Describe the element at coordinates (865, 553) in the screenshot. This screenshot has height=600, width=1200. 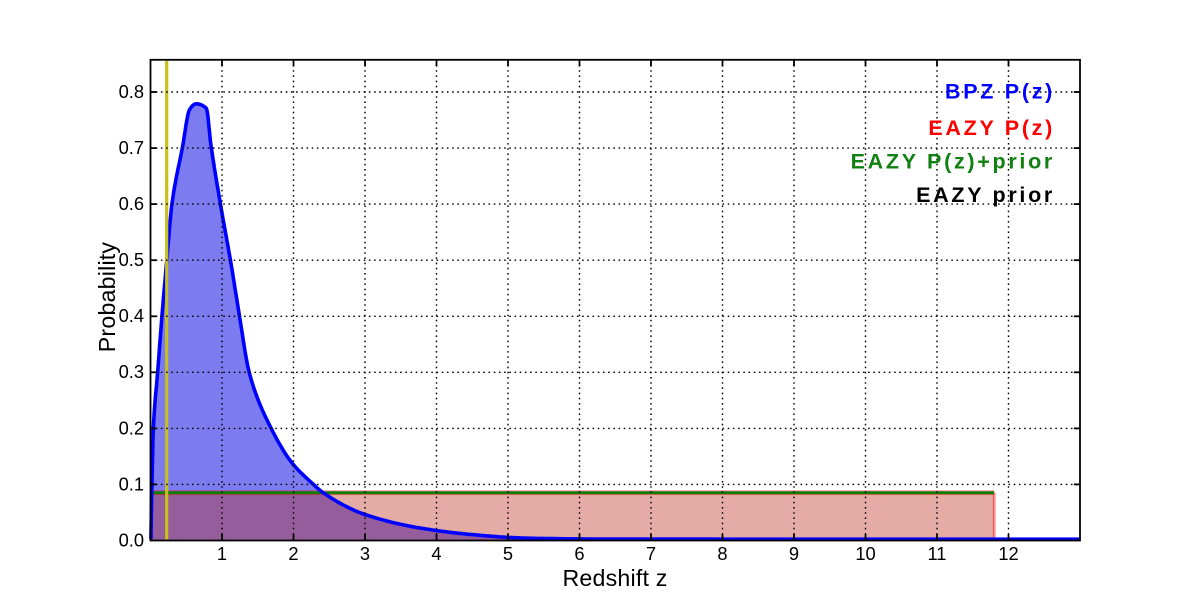
I see `svg-text: 10` at that location.